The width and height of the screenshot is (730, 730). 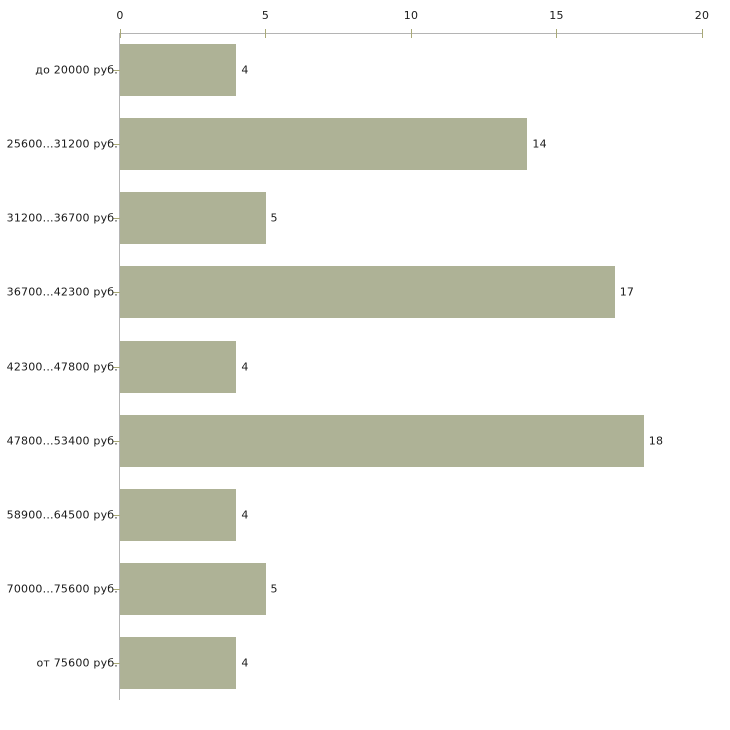 What do you see at coordinates (62, 218) in the screenshot?
I see `category-label: 31200...36700 руб.` at bounding box center [62, 218].